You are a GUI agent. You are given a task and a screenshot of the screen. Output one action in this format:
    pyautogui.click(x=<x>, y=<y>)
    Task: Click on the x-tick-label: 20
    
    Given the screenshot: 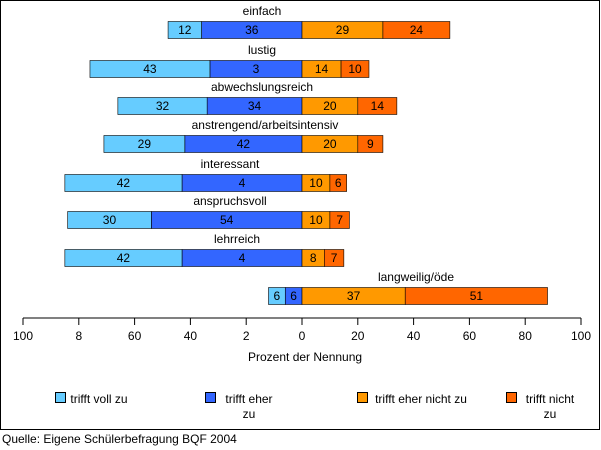 What is the action you would take?
    pyautogui.click(x=358, y=336)
    